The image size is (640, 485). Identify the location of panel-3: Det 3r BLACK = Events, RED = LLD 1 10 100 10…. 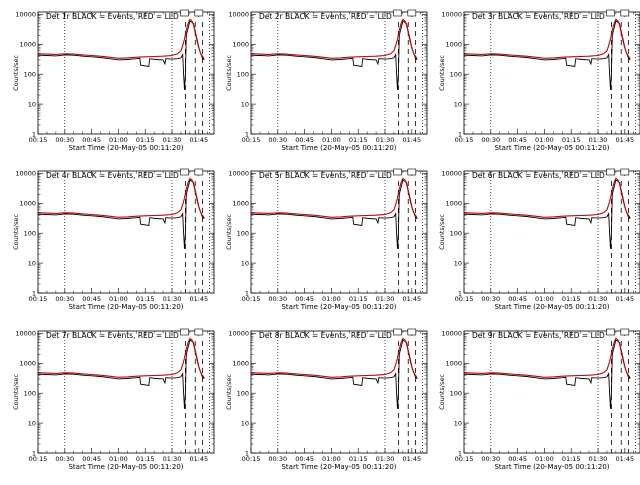
(539, 80).